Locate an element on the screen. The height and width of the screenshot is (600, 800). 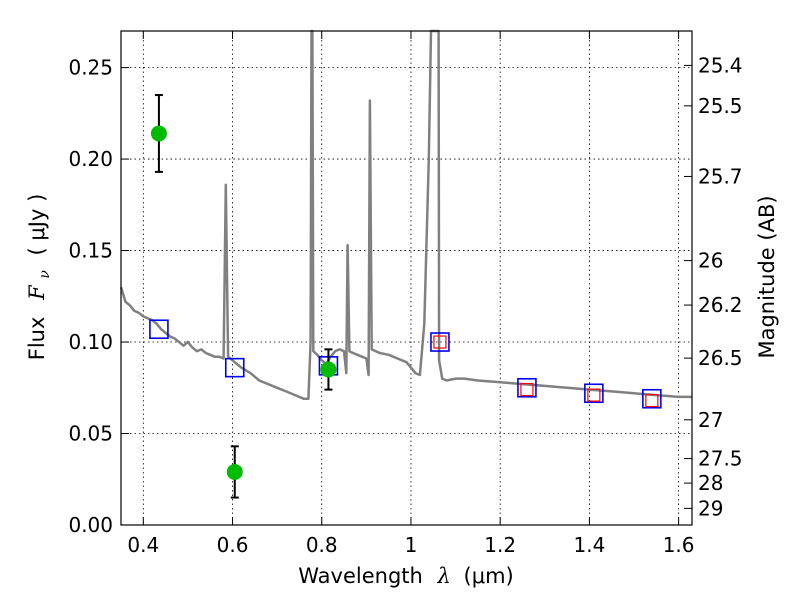
y-axis-label: Flux F ν ( μJy ) is located at coordinates (39, 277).